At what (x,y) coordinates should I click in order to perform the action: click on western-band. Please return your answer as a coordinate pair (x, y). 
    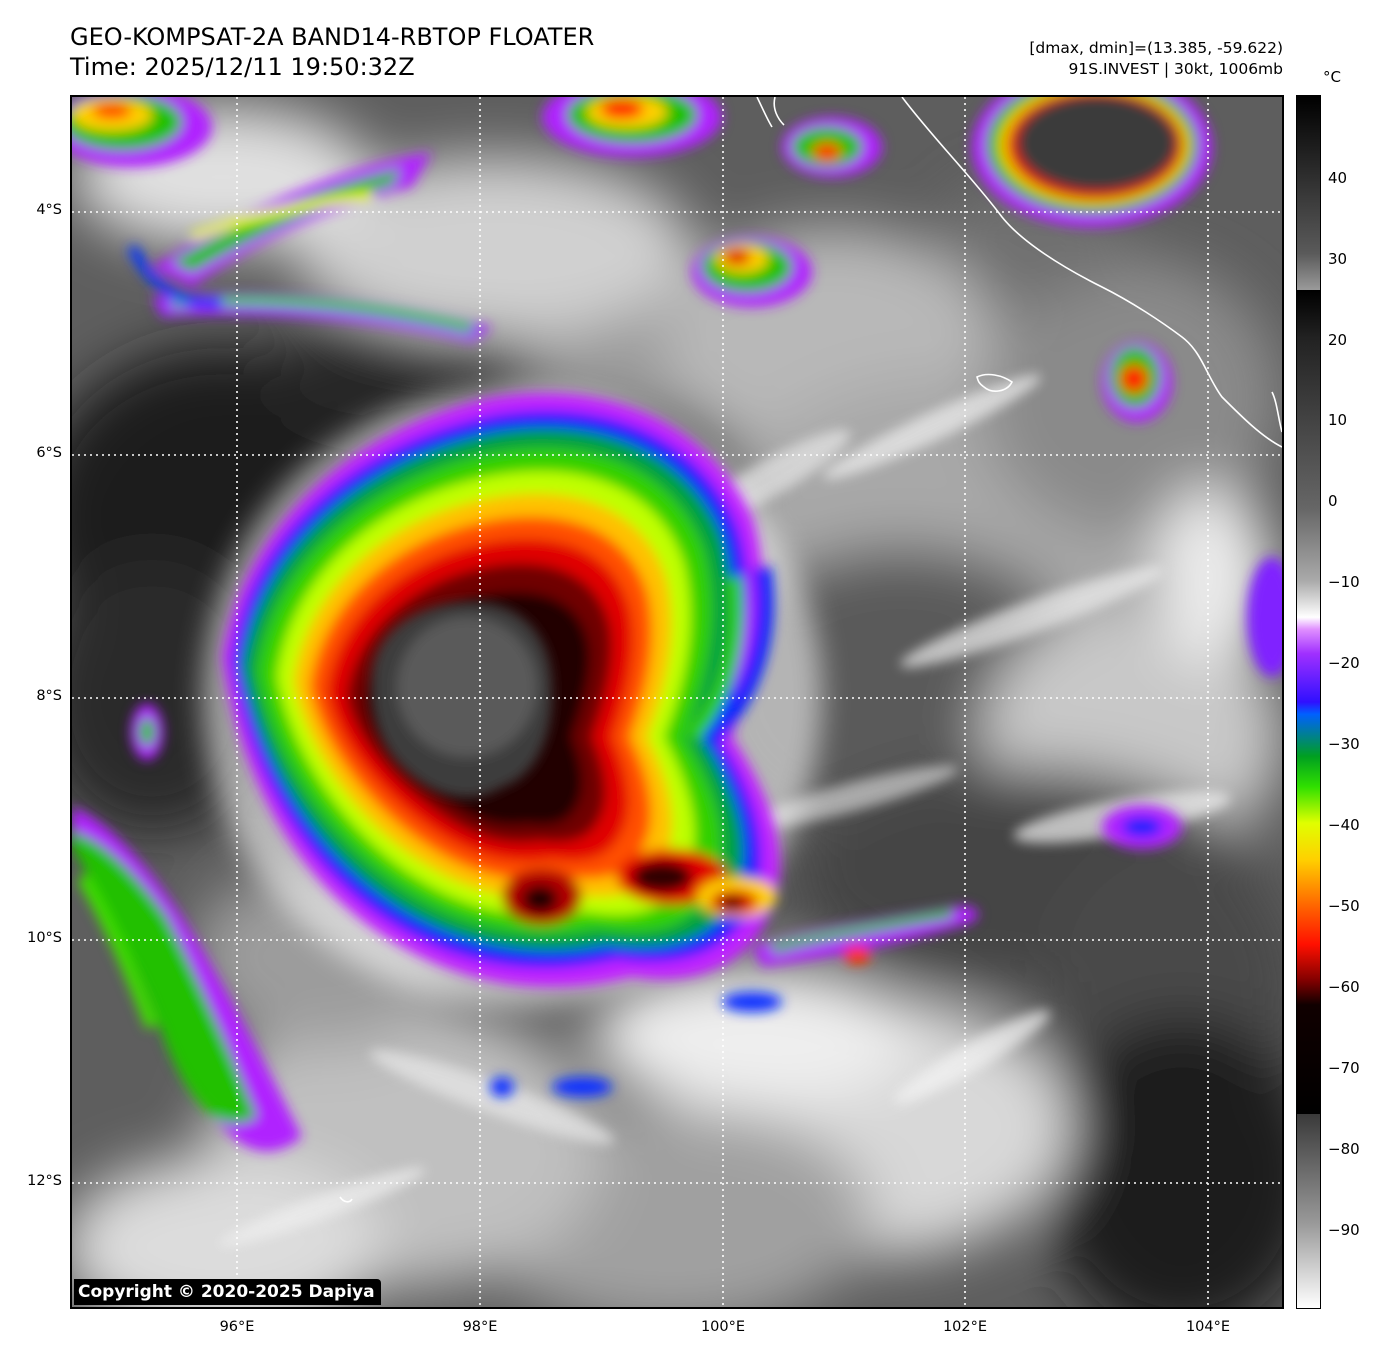
    Looking at the image, I should click on (187, 928).